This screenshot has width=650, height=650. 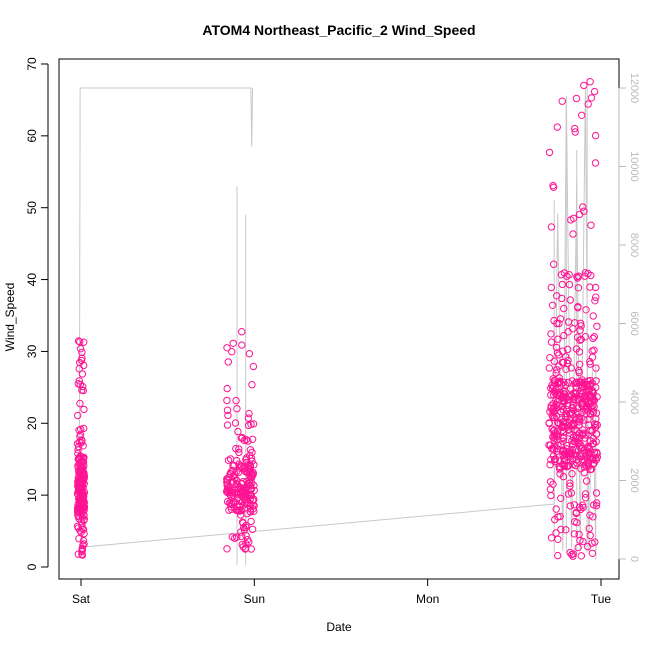 I want to click on right-tick-label: 6000, so click(x=634, y=323).